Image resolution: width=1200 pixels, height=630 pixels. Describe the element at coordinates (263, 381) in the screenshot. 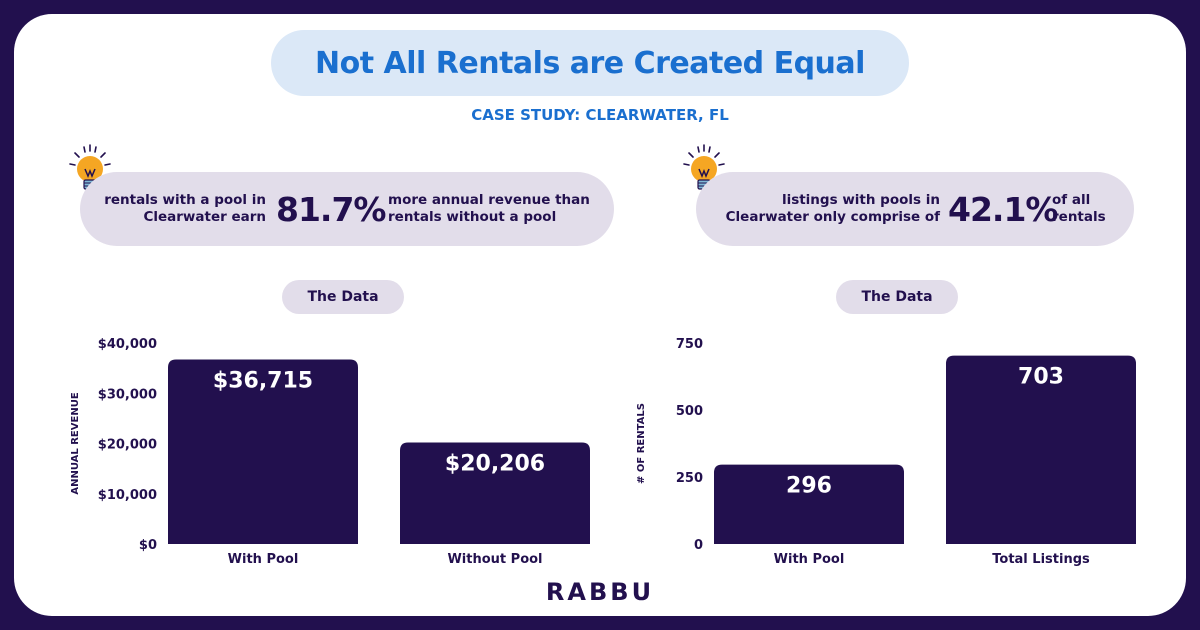

I see `bar-value-label: $36,715` at that location.